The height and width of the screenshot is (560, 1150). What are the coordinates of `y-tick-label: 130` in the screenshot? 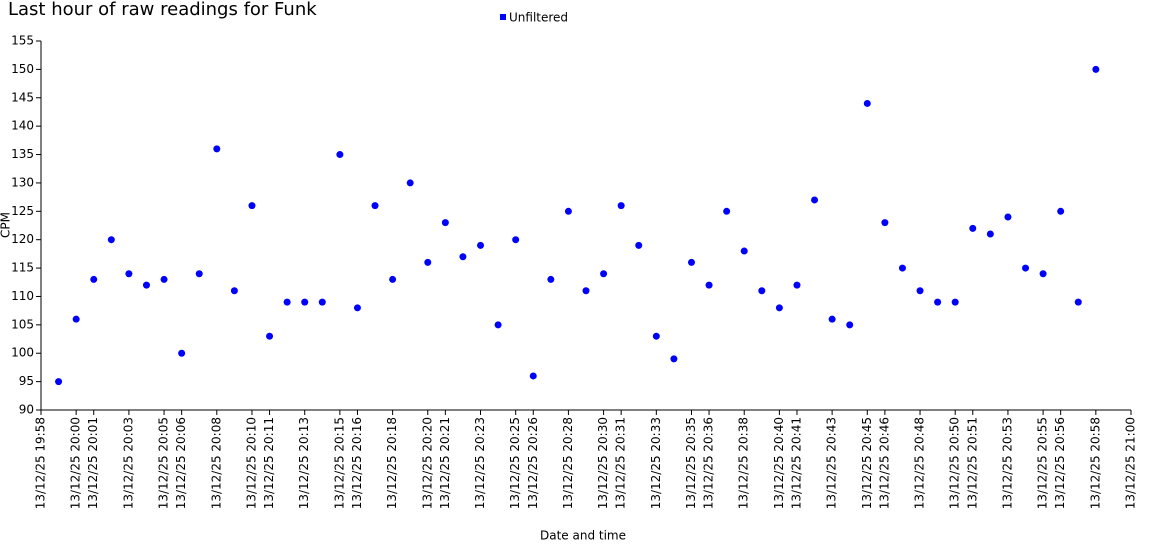 It's located at (22, 182).